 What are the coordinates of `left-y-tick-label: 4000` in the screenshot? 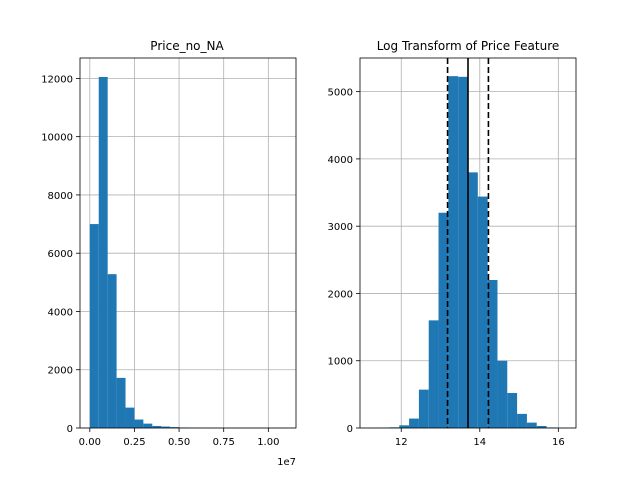 It's located at (60, 312).